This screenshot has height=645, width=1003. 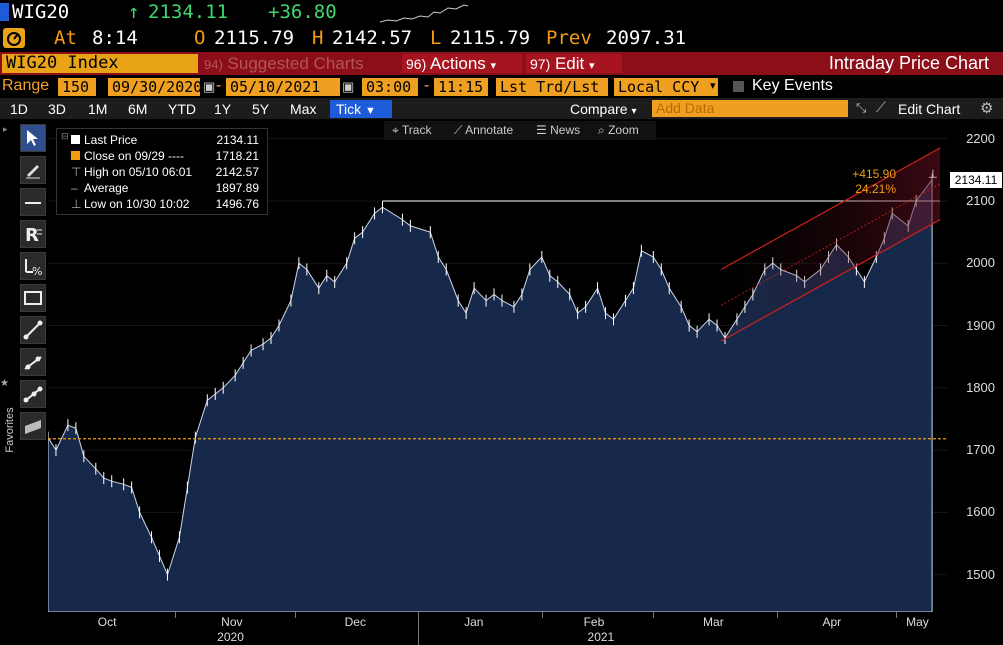 I want to click on high-value: 2142.57, so click(x=372, y=38).